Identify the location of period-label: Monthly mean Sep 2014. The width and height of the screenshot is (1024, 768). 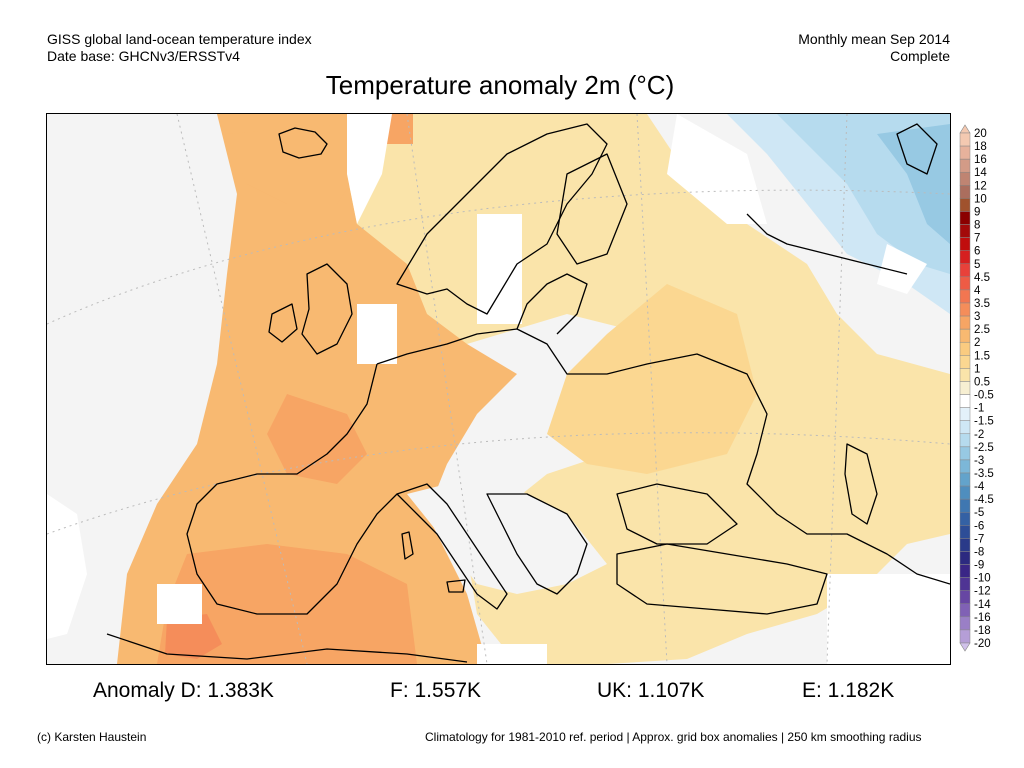
(874, 39).